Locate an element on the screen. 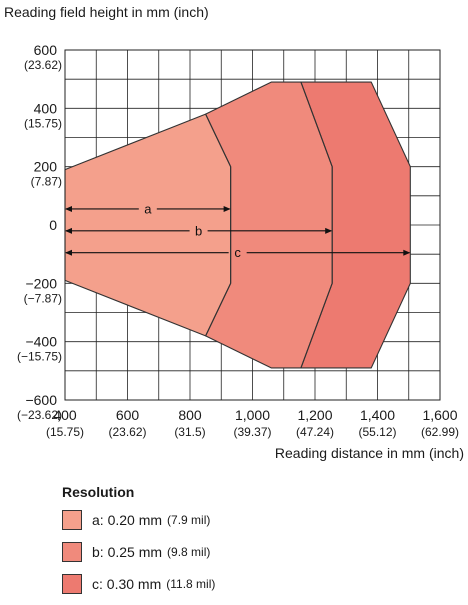  y-tick-sublabel: (23.62) is located at coordinates (43, 65).